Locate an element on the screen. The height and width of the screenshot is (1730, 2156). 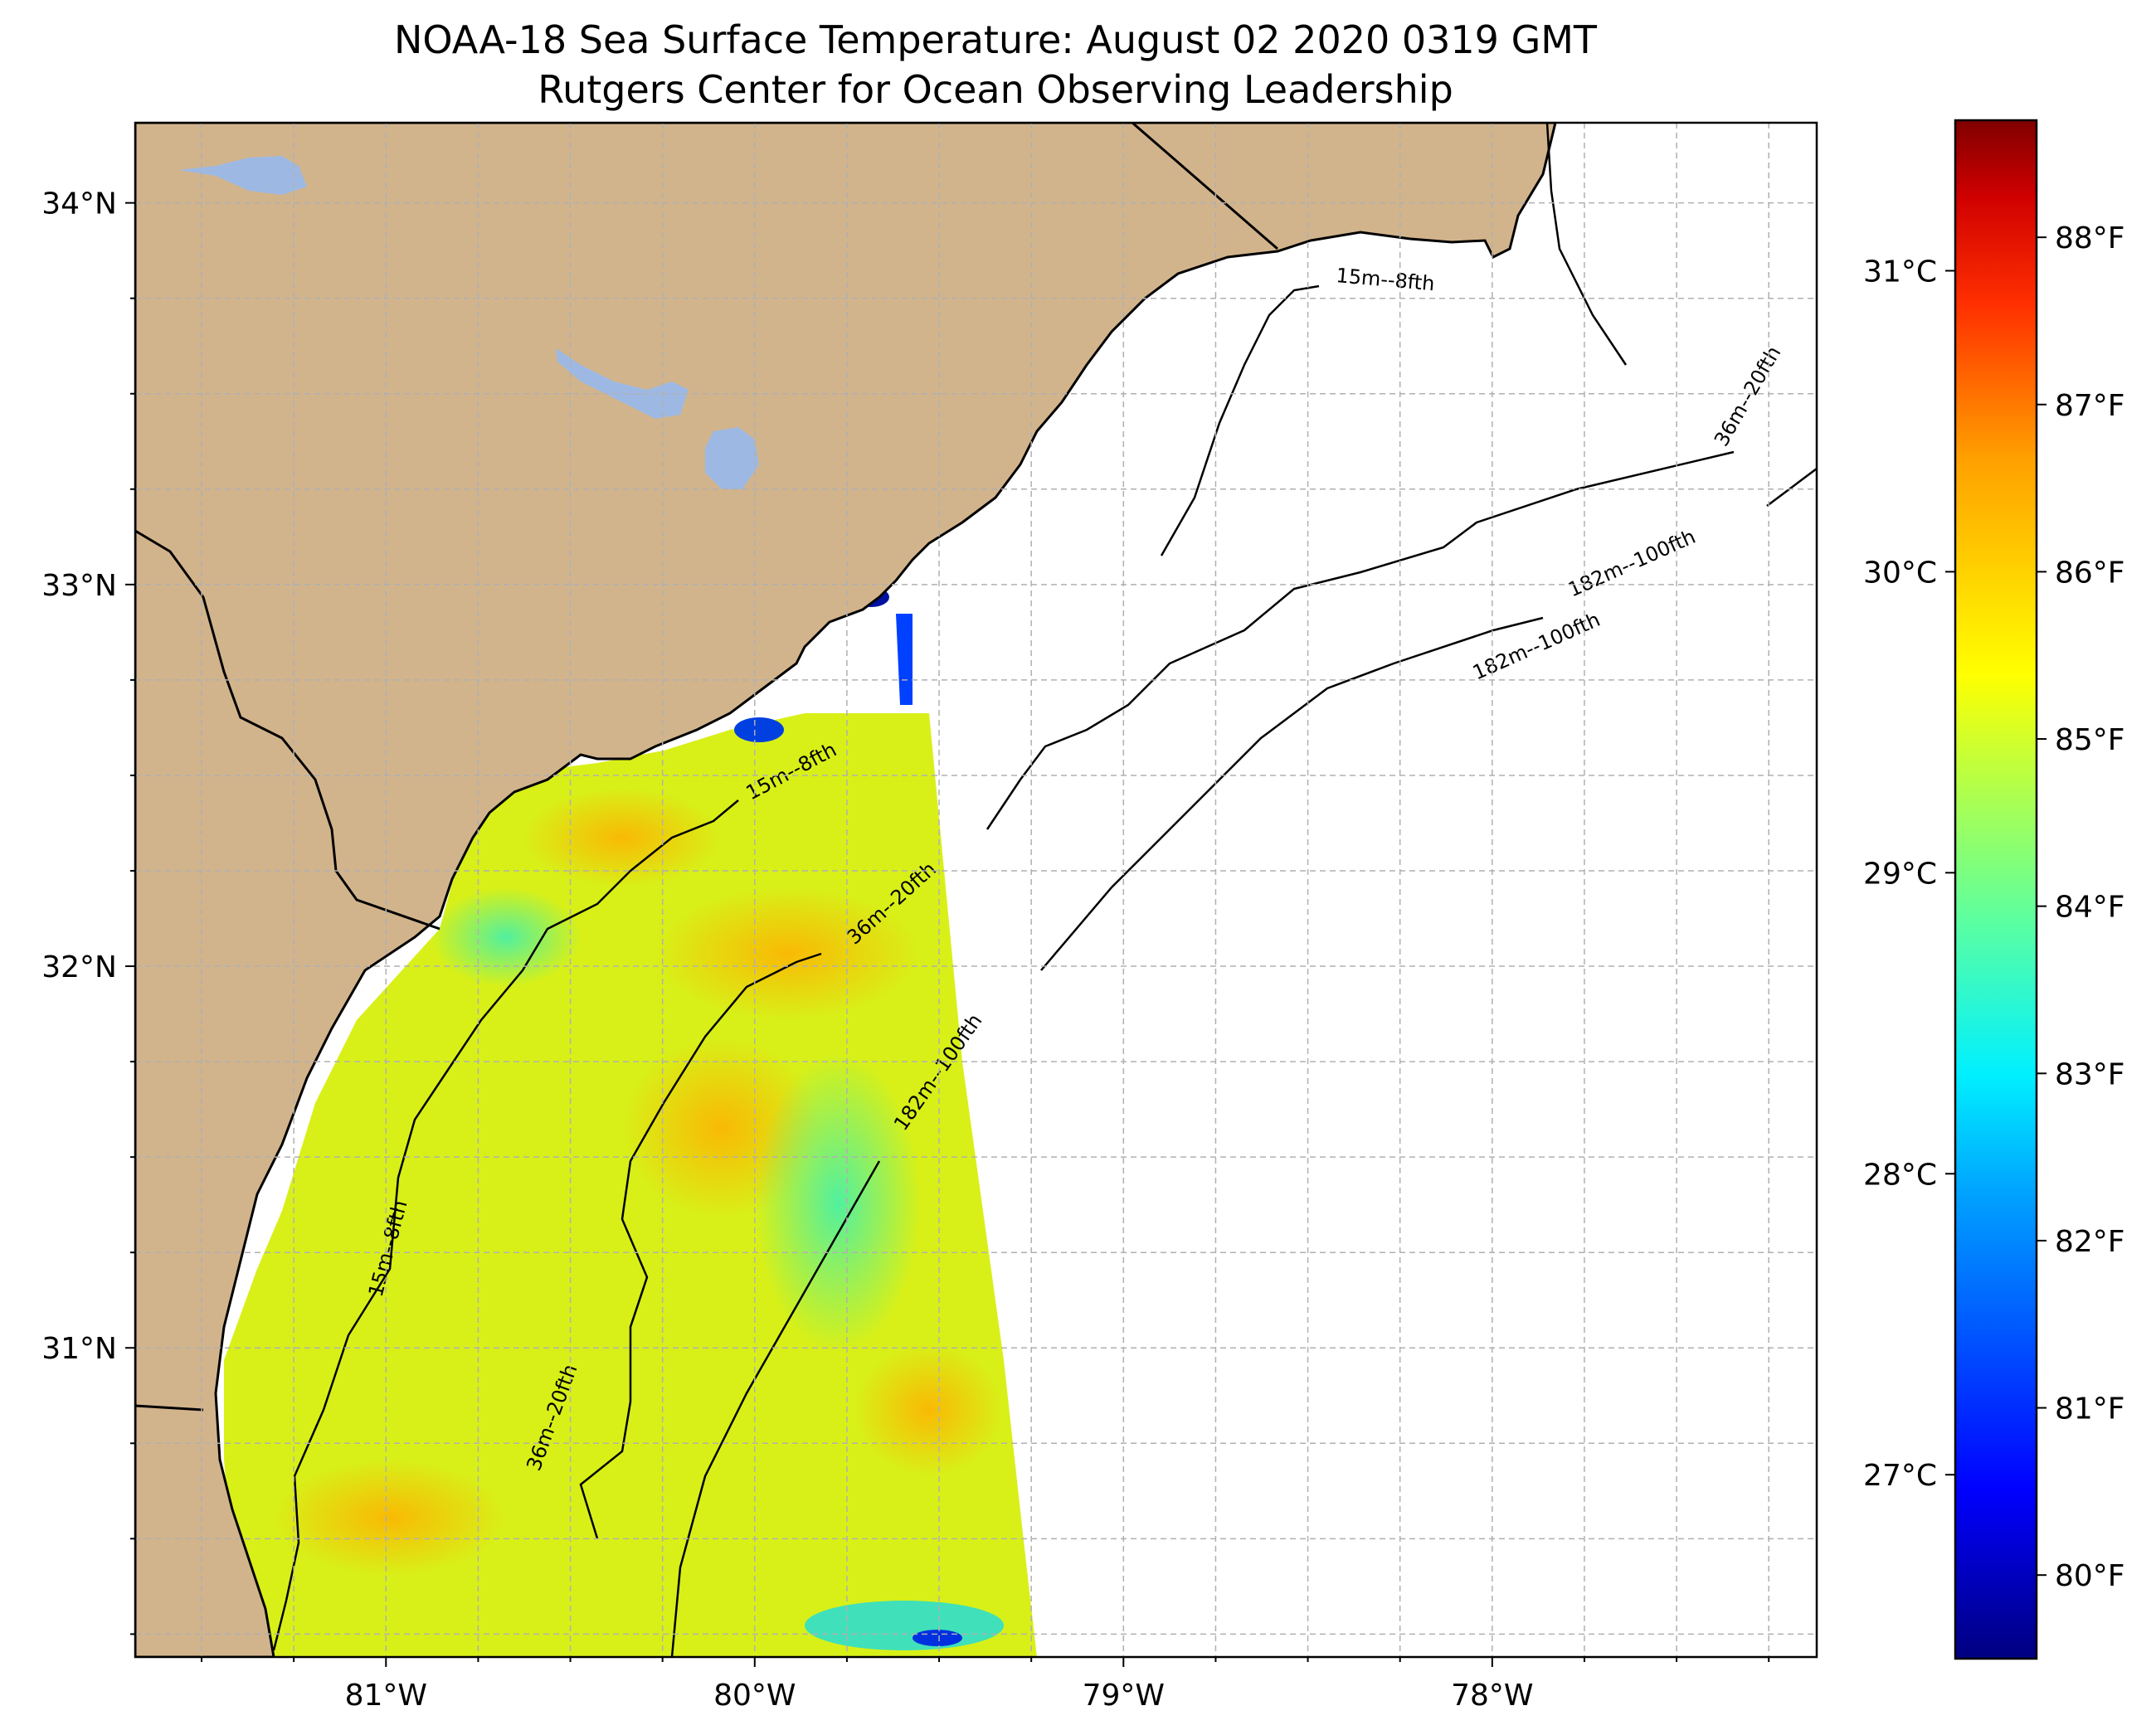
isobath-15m-outer is located at coordinates (1586, 245).